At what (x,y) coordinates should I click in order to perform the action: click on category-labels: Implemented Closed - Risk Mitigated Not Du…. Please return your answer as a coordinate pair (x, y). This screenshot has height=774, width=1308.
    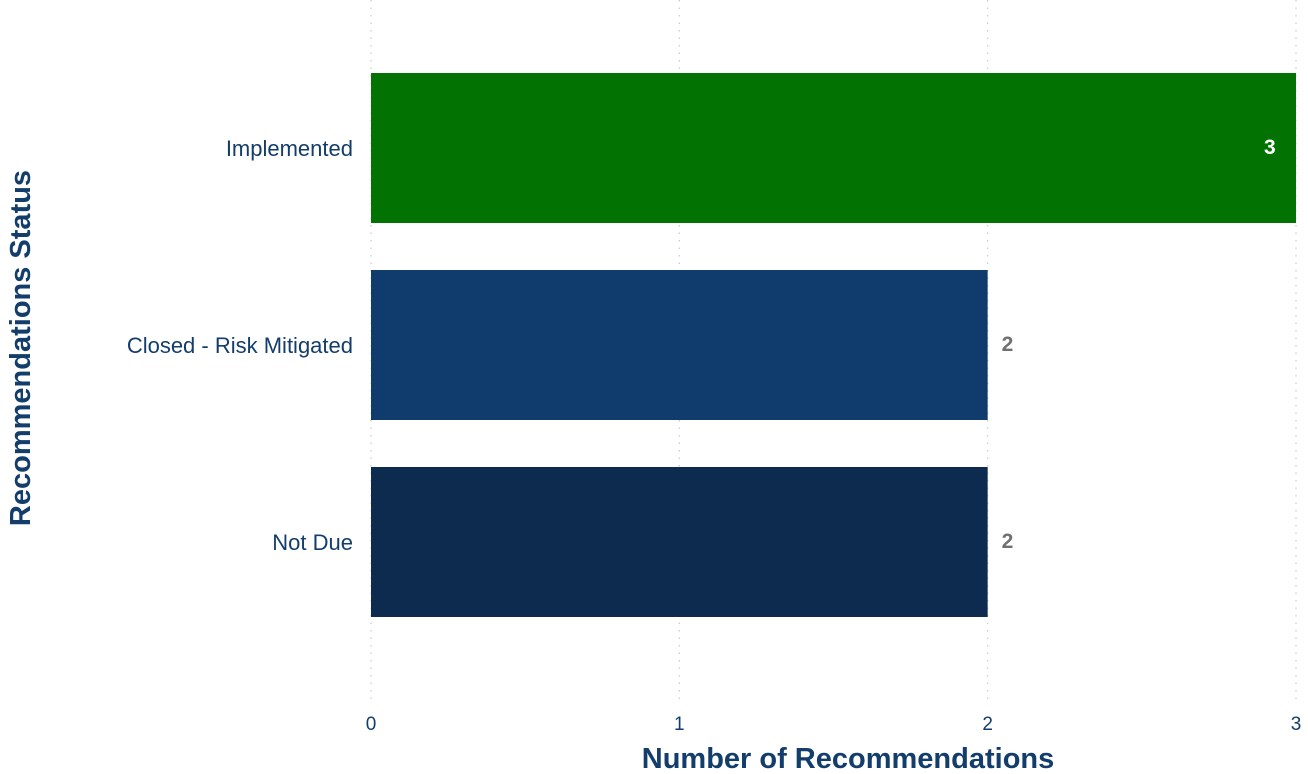
    Looking at the image, I should click on (240, 345).